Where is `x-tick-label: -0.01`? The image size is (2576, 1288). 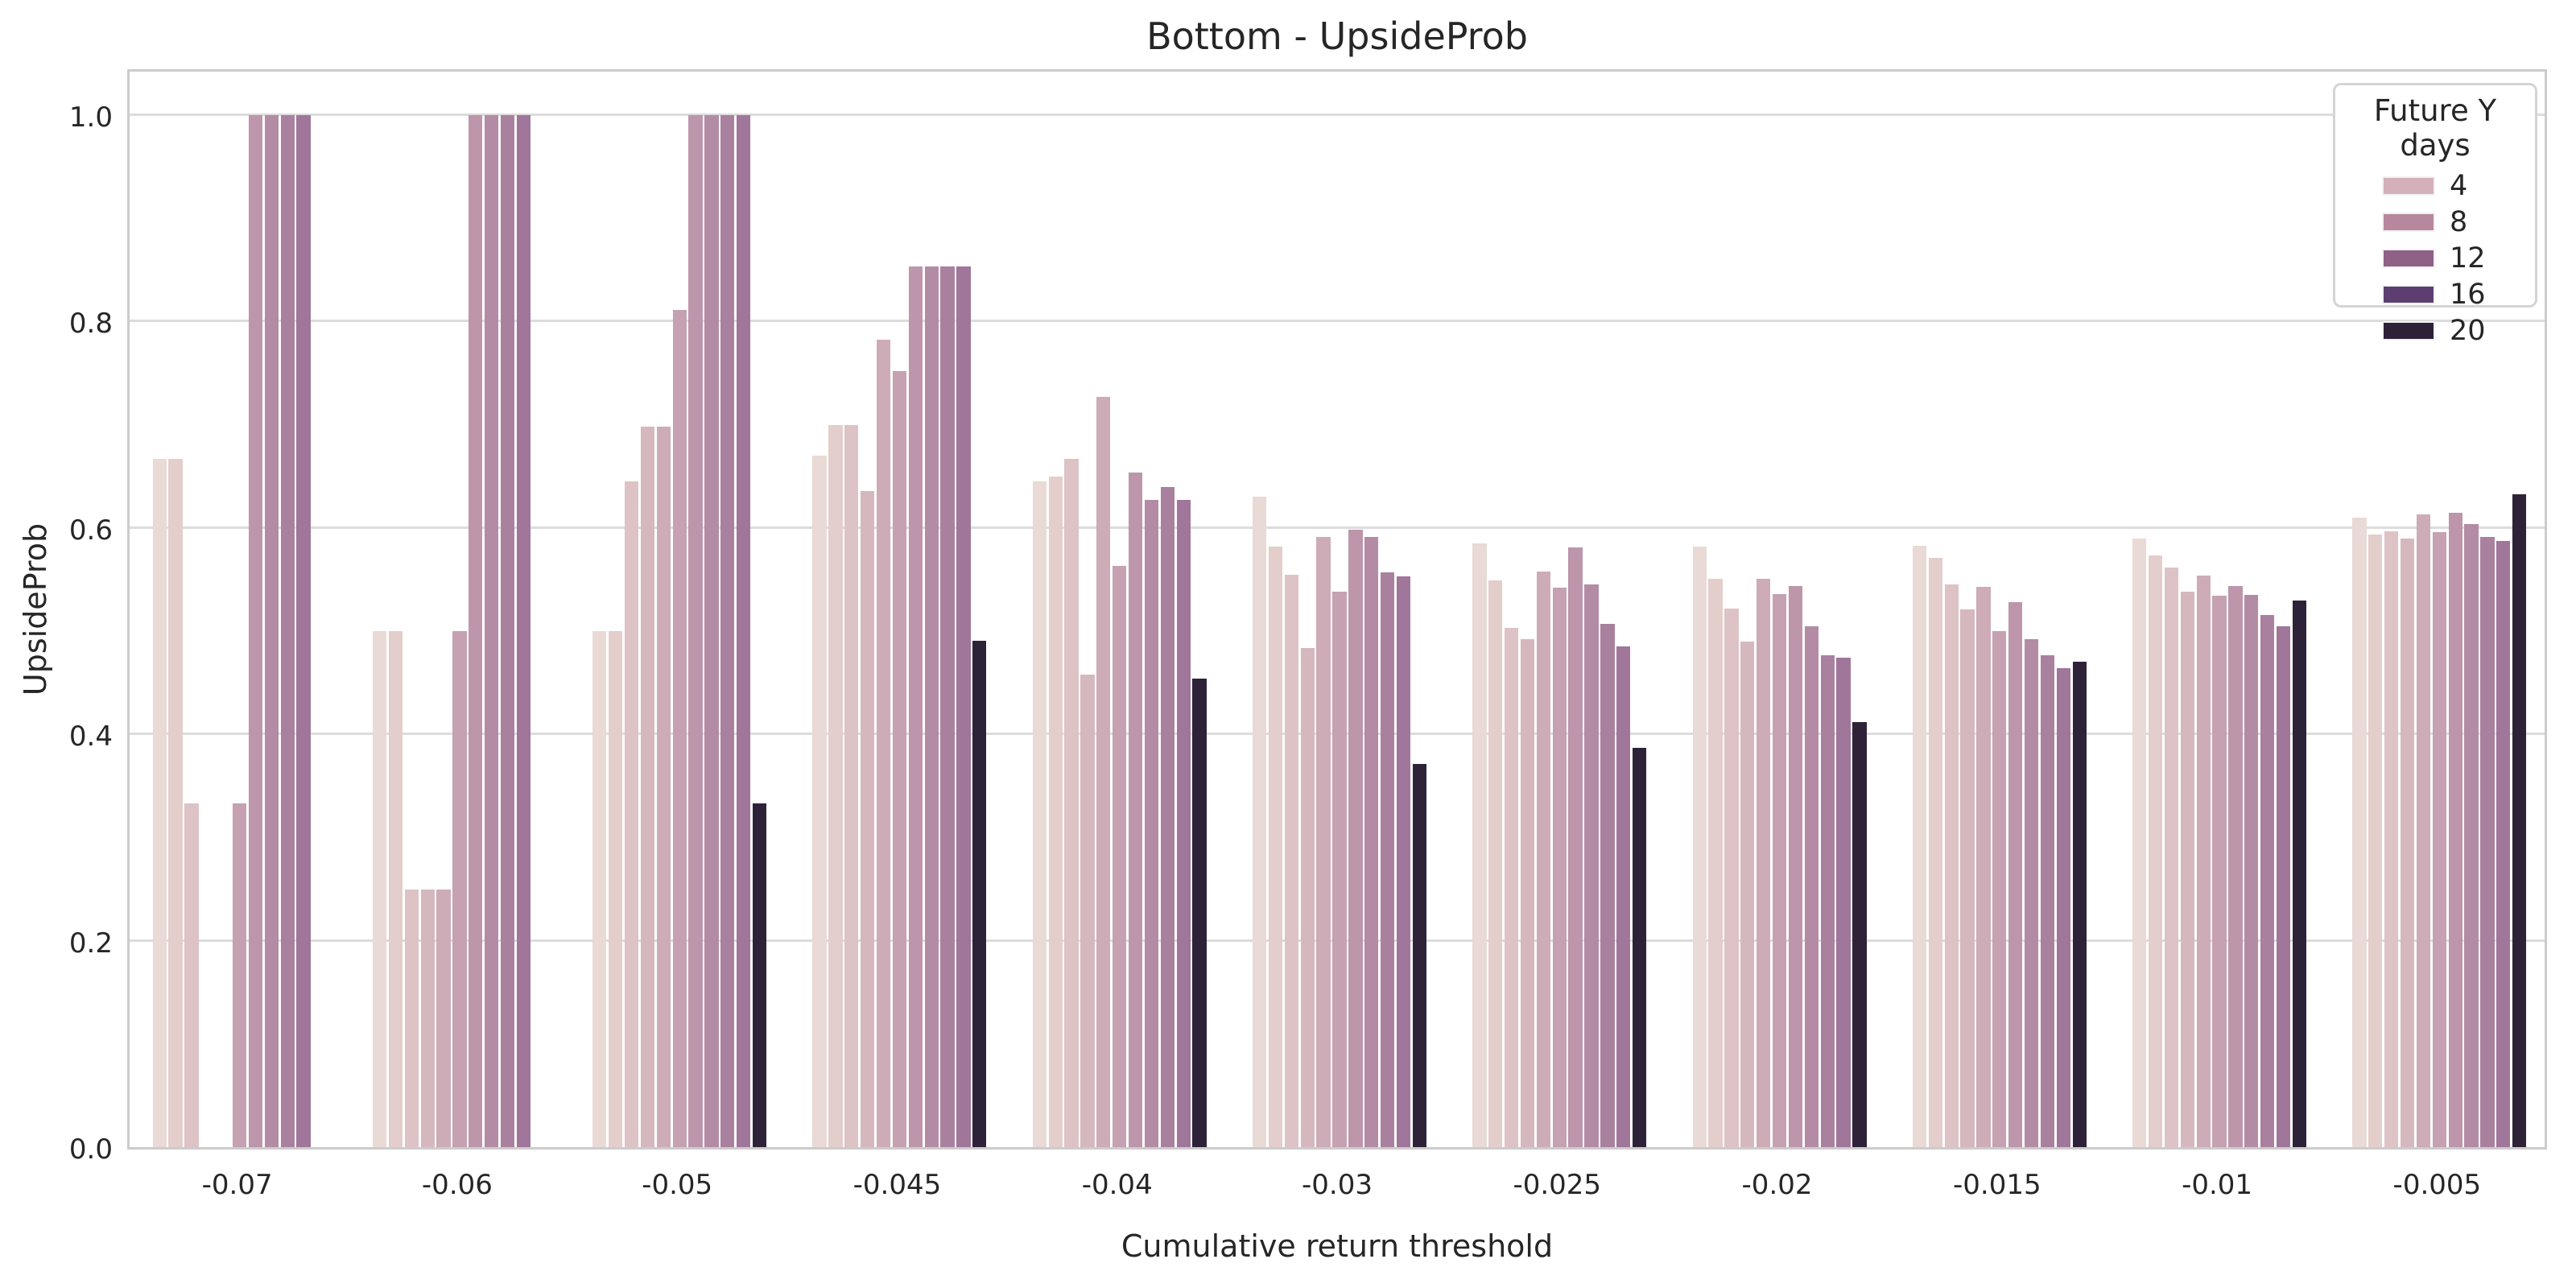
x-tick-label: -0.01 is located at coordinates (2217, 1185).